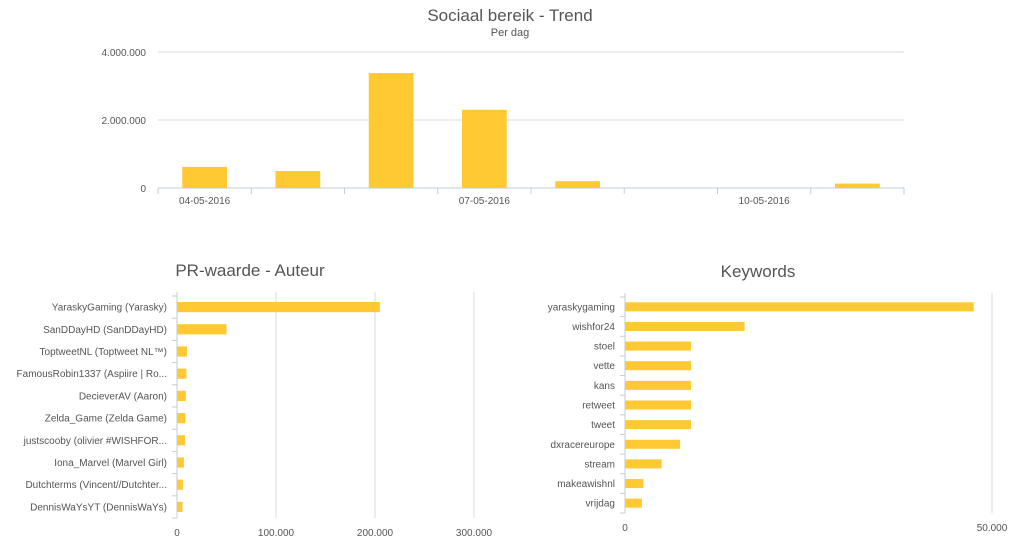  I want to click on pr-value-category-label: DennisWaYsYT (DennisWaYs), so click(98, 507).